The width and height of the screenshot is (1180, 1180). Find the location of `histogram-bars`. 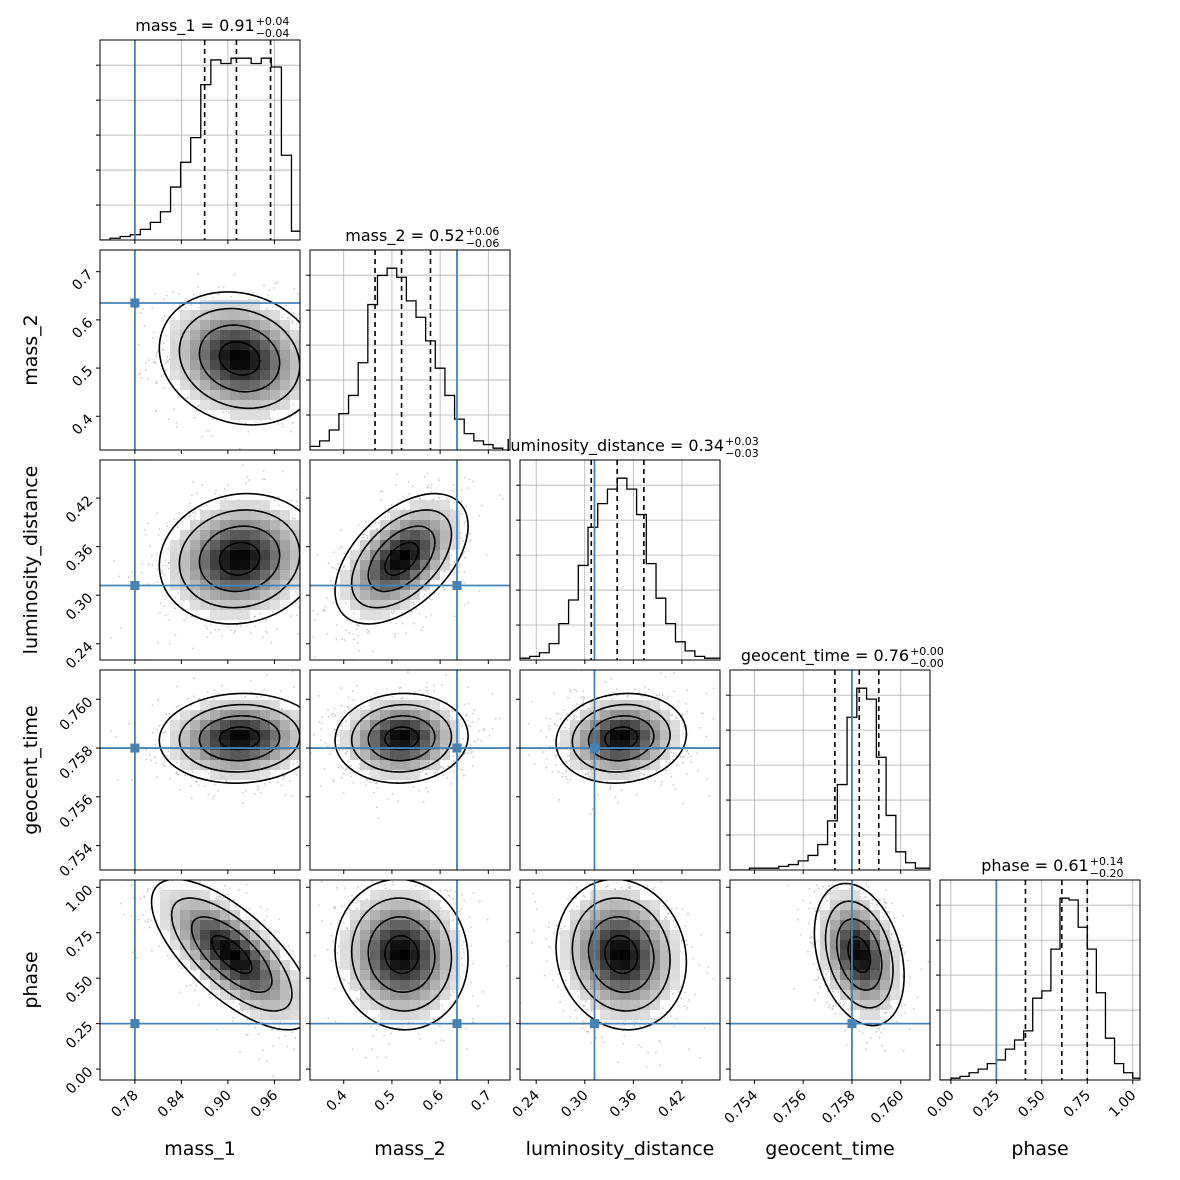

histogram-bars is located at coordinates (830, 778).